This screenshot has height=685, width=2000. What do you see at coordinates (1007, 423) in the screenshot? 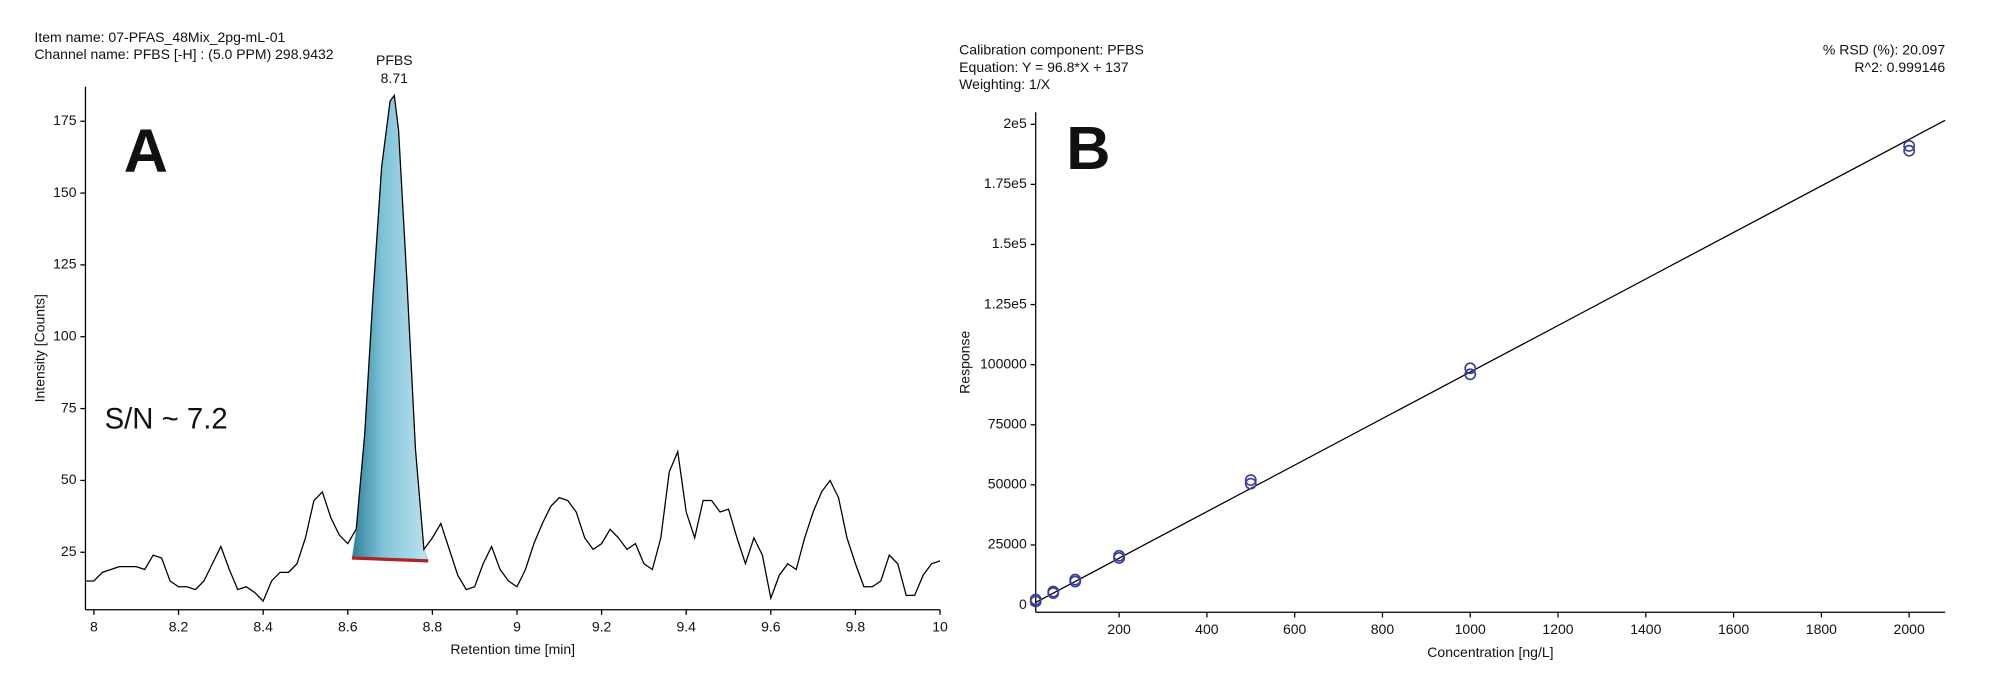
I see `y-tick-label: 75000` at bounding box center [1007, 423].